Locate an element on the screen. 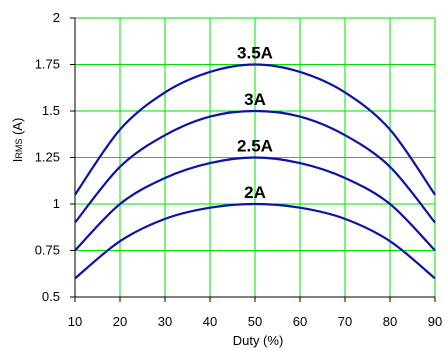 This screenshot has height=351, width=448. y-axis-title-subscript: RMS is located at coordinates (19, 149).